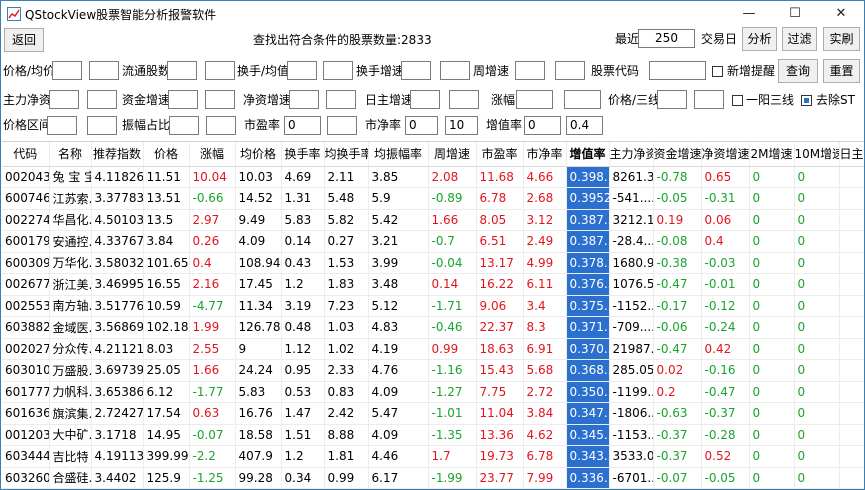 The image size is (865, 490). Describe the element at coordinates (798, 71) in the screenshot. I see `query-button: 查询` at that location.